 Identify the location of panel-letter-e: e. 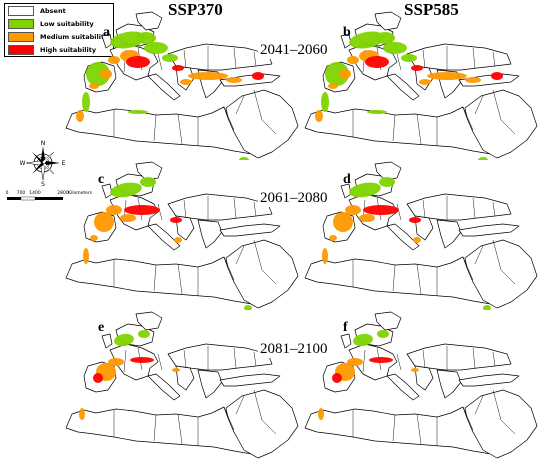
(101, 327).